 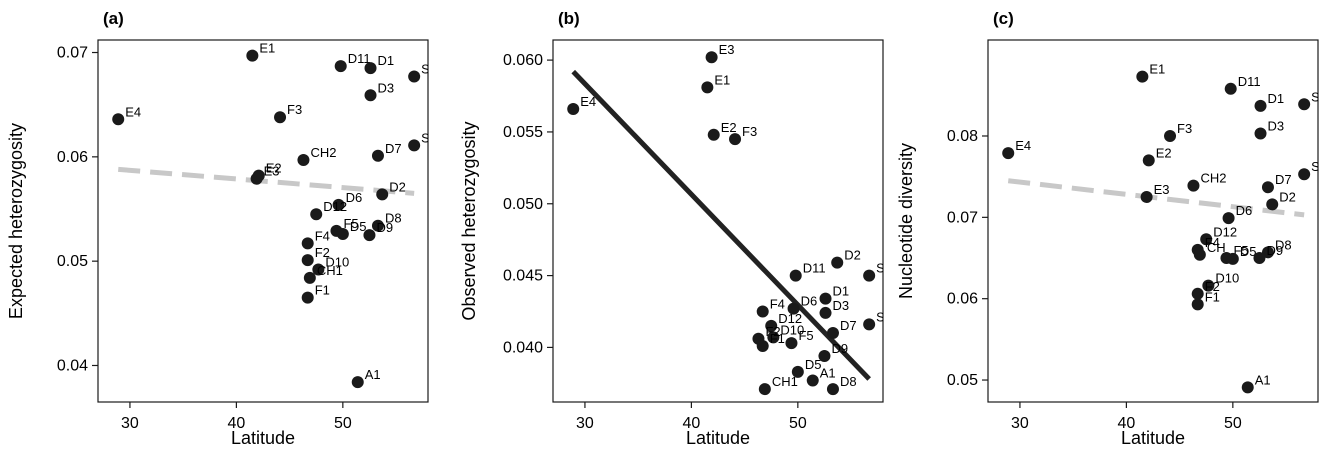 I want to click on data-point-label: E2, so click(x=274, y=168).